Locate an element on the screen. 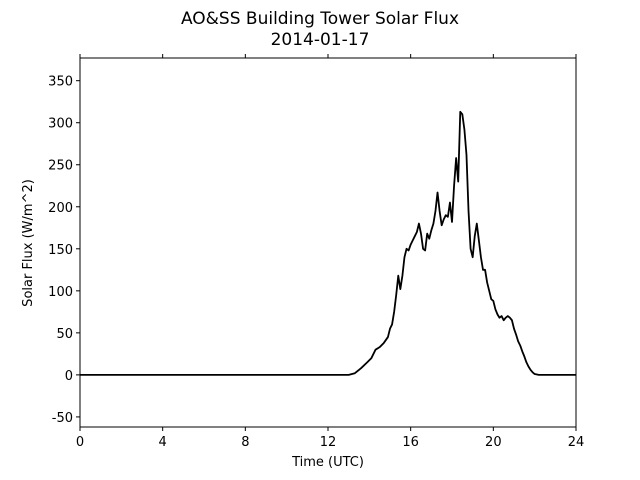  y-tick-label: 150 is located at coordinates (60, 250).